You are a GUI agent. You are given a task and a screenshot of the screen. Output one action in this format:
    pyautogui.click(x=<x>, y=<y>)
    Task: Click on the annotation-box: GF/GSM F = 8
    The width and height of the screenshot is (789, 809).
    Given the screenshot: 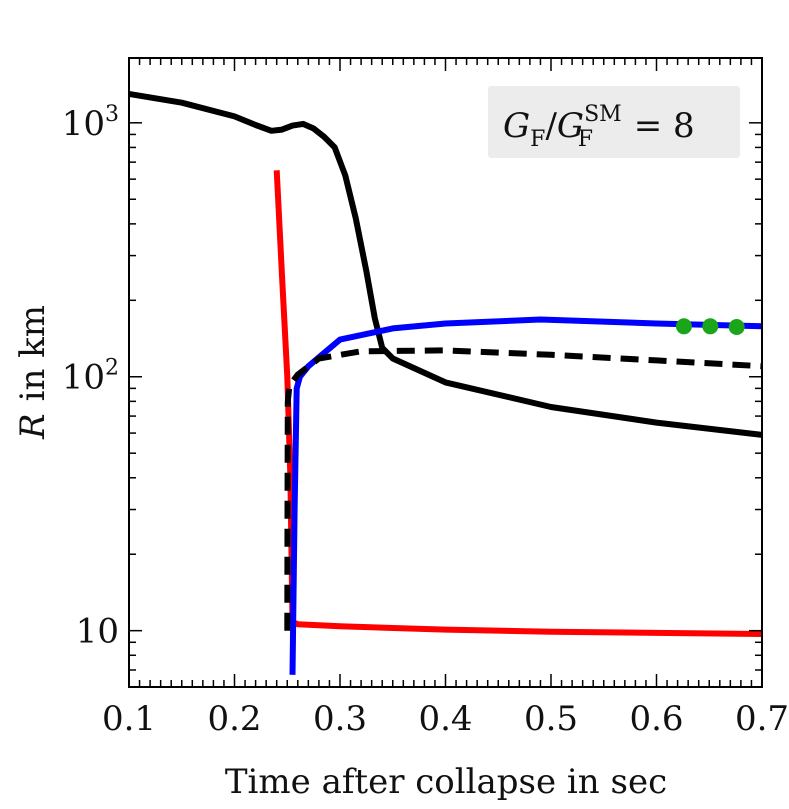 What is the action you would take?
    pyautogui.click(x=614, y=122)
    